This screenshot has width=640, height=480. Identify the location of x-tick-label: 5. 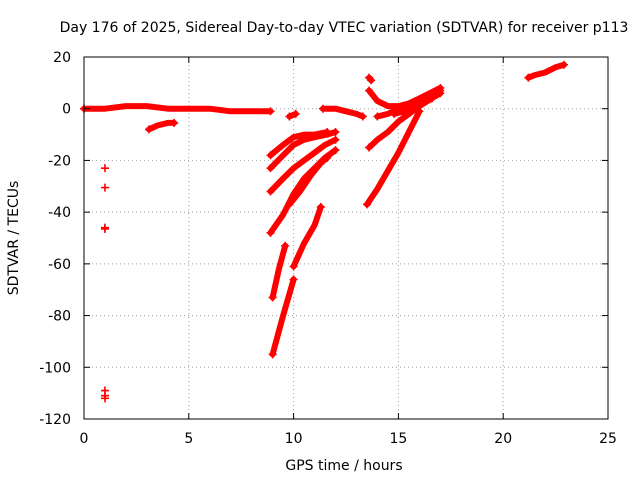
(188, 439).